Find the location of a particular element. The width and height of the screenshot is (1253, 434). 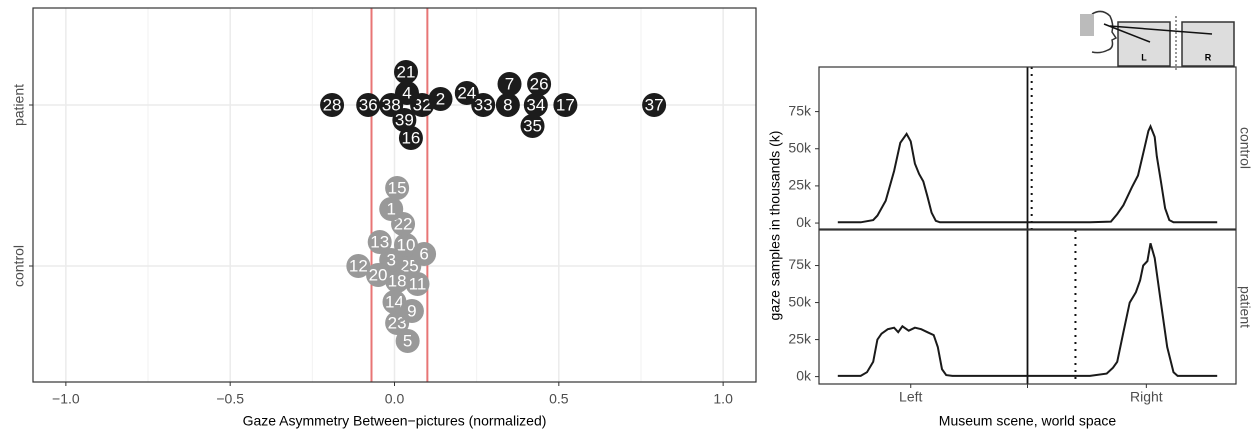

point-label: 4 is located at coordinates (406, 92).